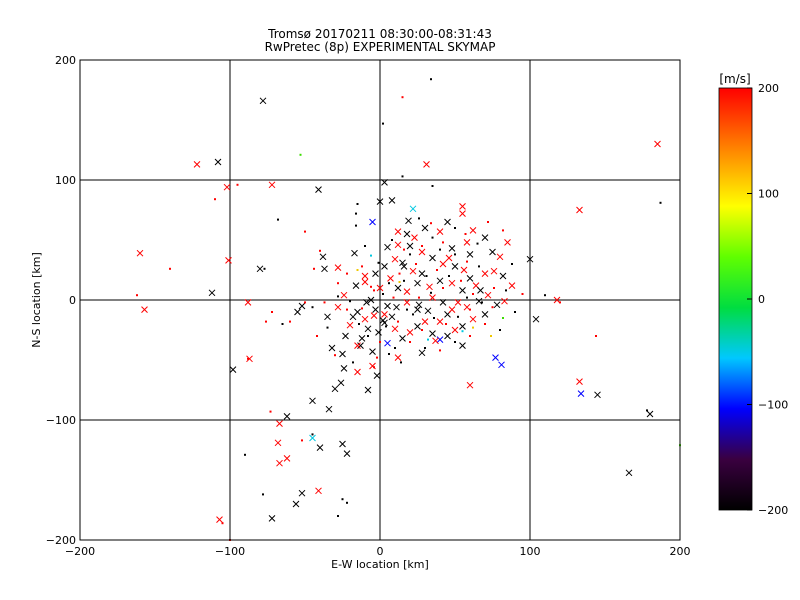 The width and height of the screenshot is (800, 600). What do you see at coordinates (380, 564) in the screenshot?
I see `x-axis-label: E-W location [km]` at bounding box center [380, 564].